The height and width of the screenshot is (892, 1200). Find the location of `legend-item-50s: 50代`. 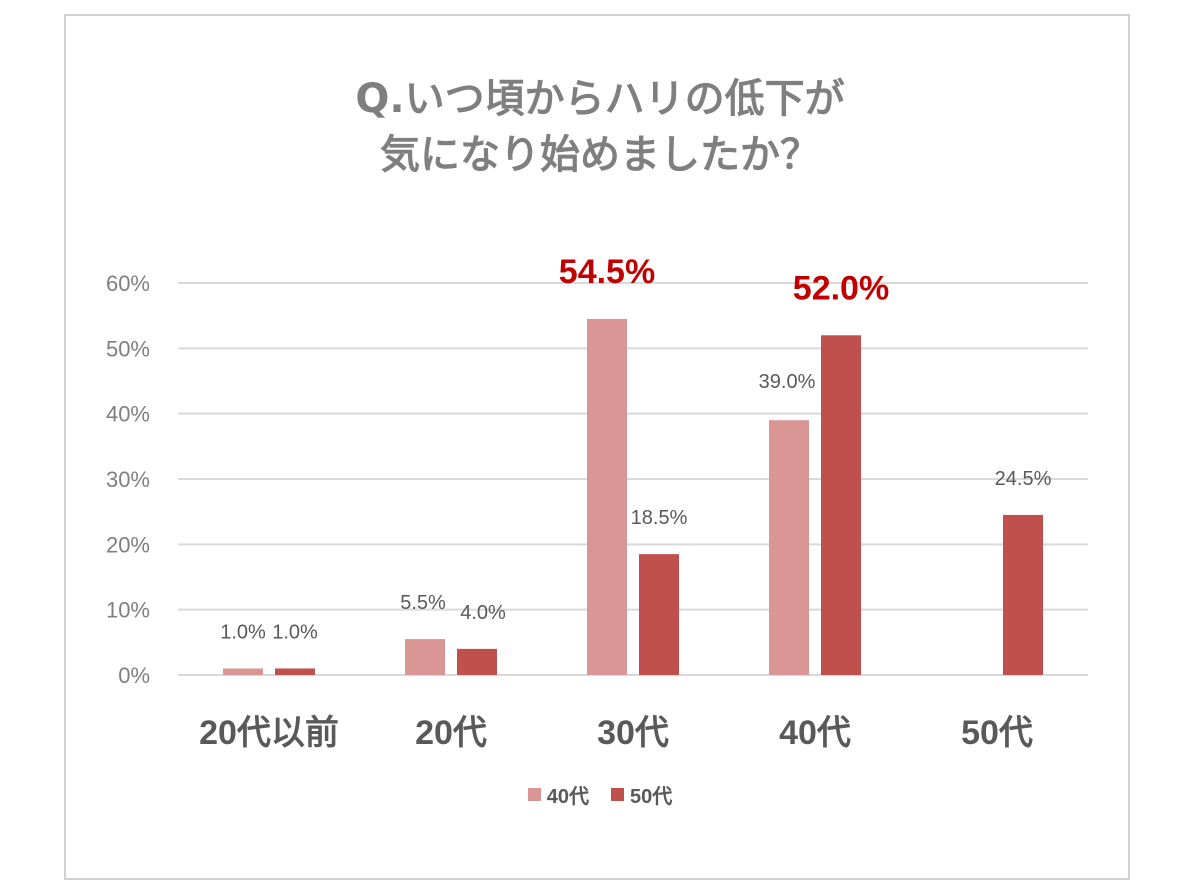

legend-item-50s: 50代 is located at coordinates (641, 794).